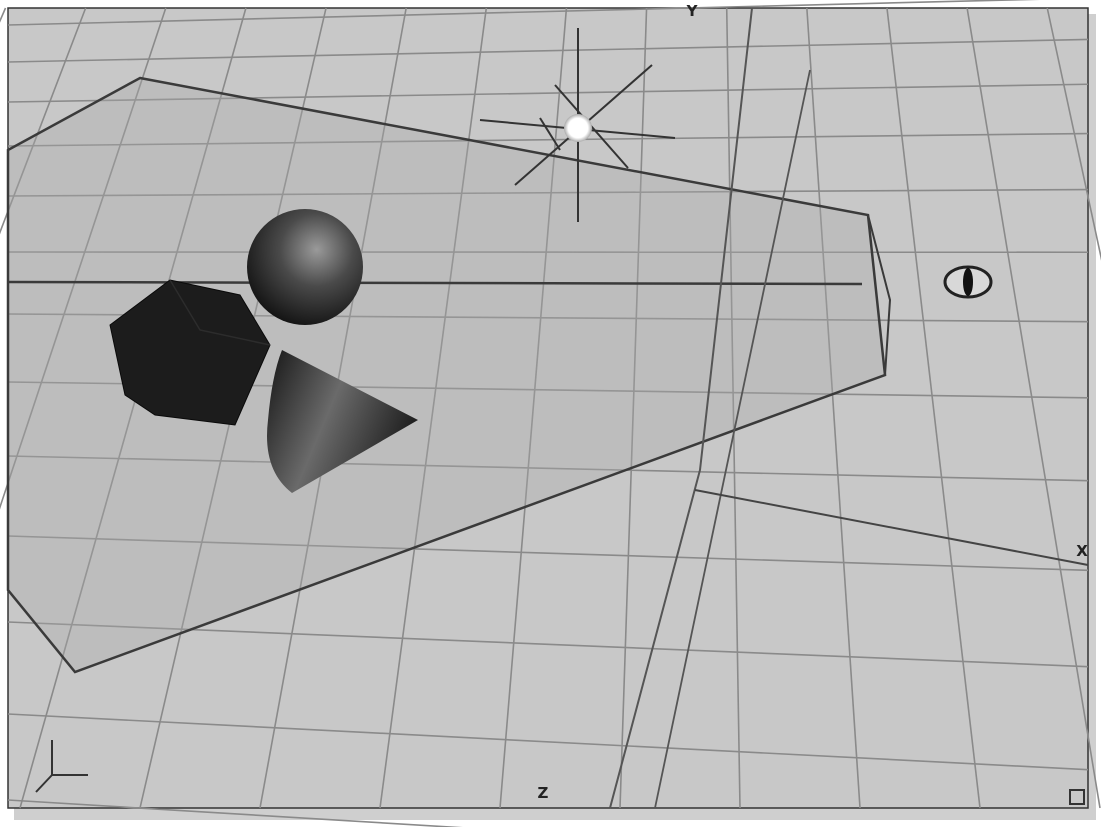  I want to click on axis-label-z: Z, so click(543, 793).